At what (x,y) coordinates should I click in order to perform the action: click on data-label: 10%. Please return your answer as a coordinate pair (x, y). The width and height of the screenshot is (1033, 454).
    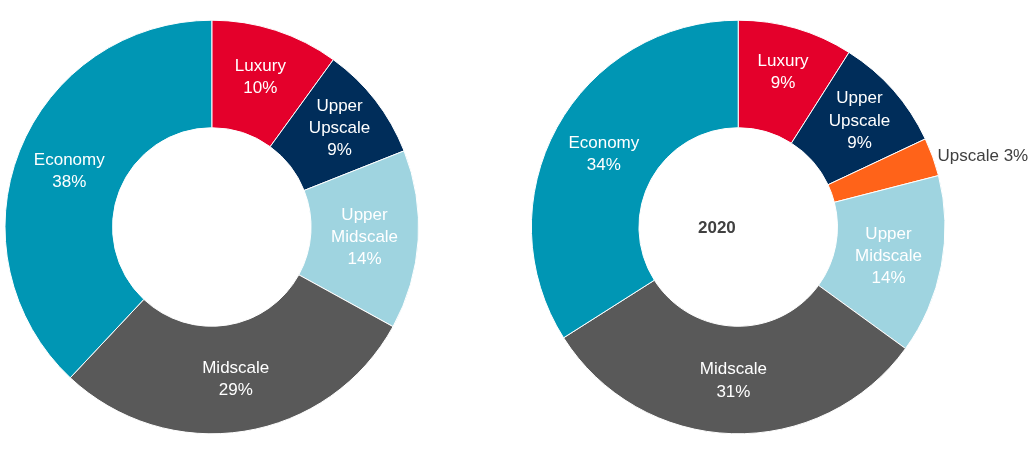
    Looking at the image, I should click on (260, 88).